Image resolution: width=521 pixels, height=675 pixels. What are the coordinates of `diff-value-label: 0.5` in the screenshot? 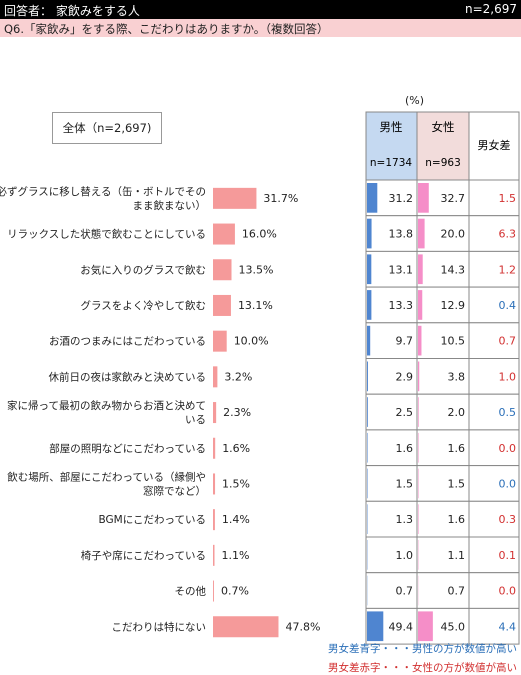 It's located at (508, 412).